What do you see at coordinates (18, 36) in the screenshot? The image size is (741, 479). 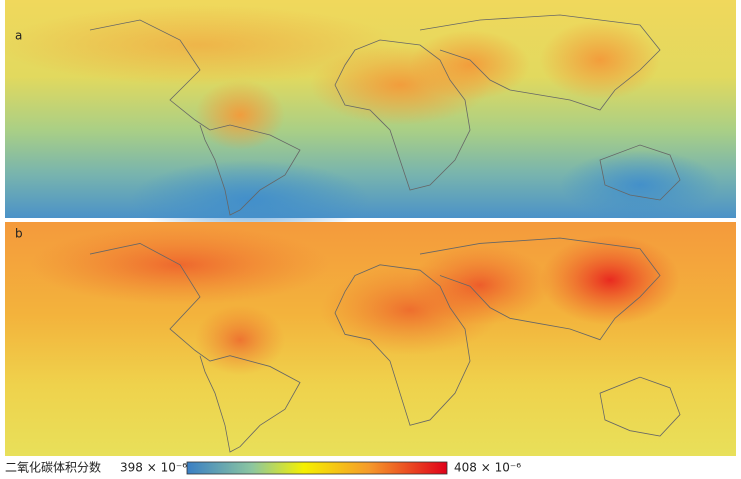 I see `panel-label: a` at bounding box center [18, 36].